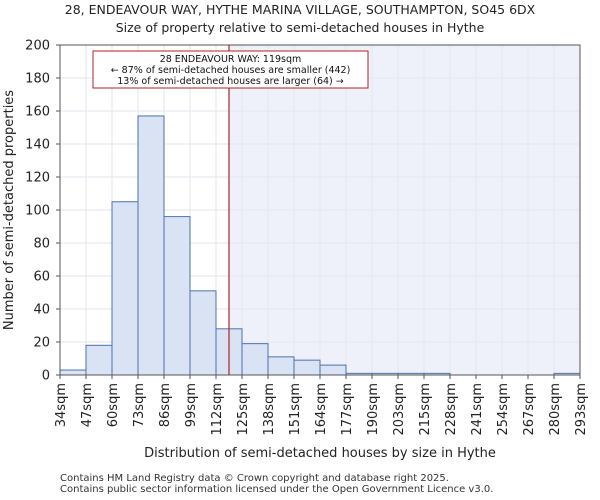  What do you see at coordinates (425, 409) in the screenshot?
I see `x-tick-label: 215sqm` at bounding box center [425, 409].